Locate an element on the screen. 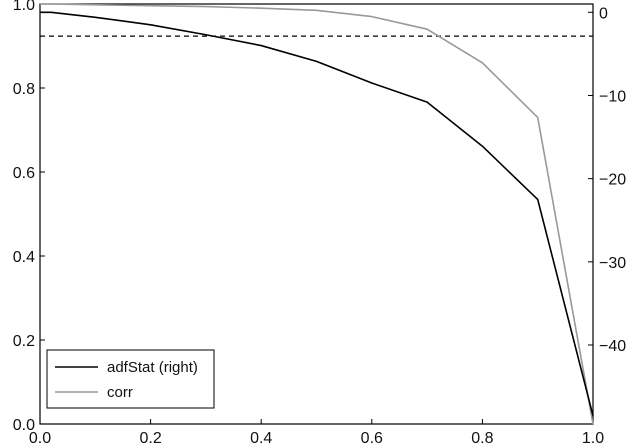 This screenshot has height=446, width=640. x-tick-label: 0.8 is located at coordinates (482, 438).